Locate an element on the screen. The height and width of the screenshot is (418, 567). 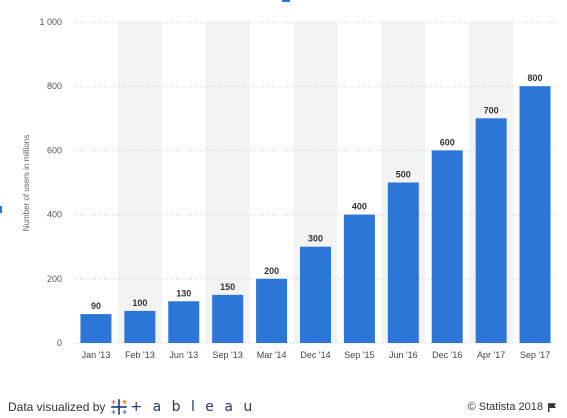
bar-value-label: 800 is located at coordinates (535, 78).